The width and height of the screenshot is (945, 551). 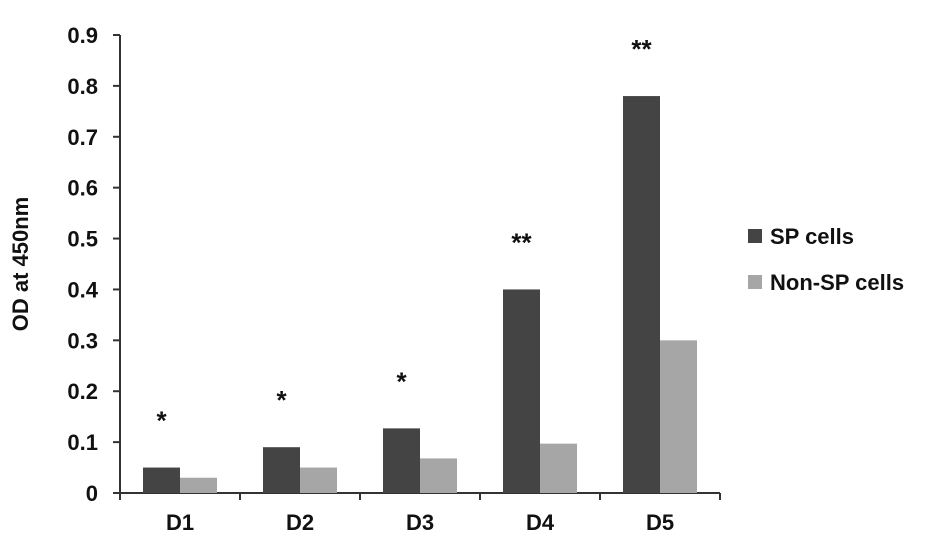 I want to click on legend-label: SP cells, so click(x=812, y=236).